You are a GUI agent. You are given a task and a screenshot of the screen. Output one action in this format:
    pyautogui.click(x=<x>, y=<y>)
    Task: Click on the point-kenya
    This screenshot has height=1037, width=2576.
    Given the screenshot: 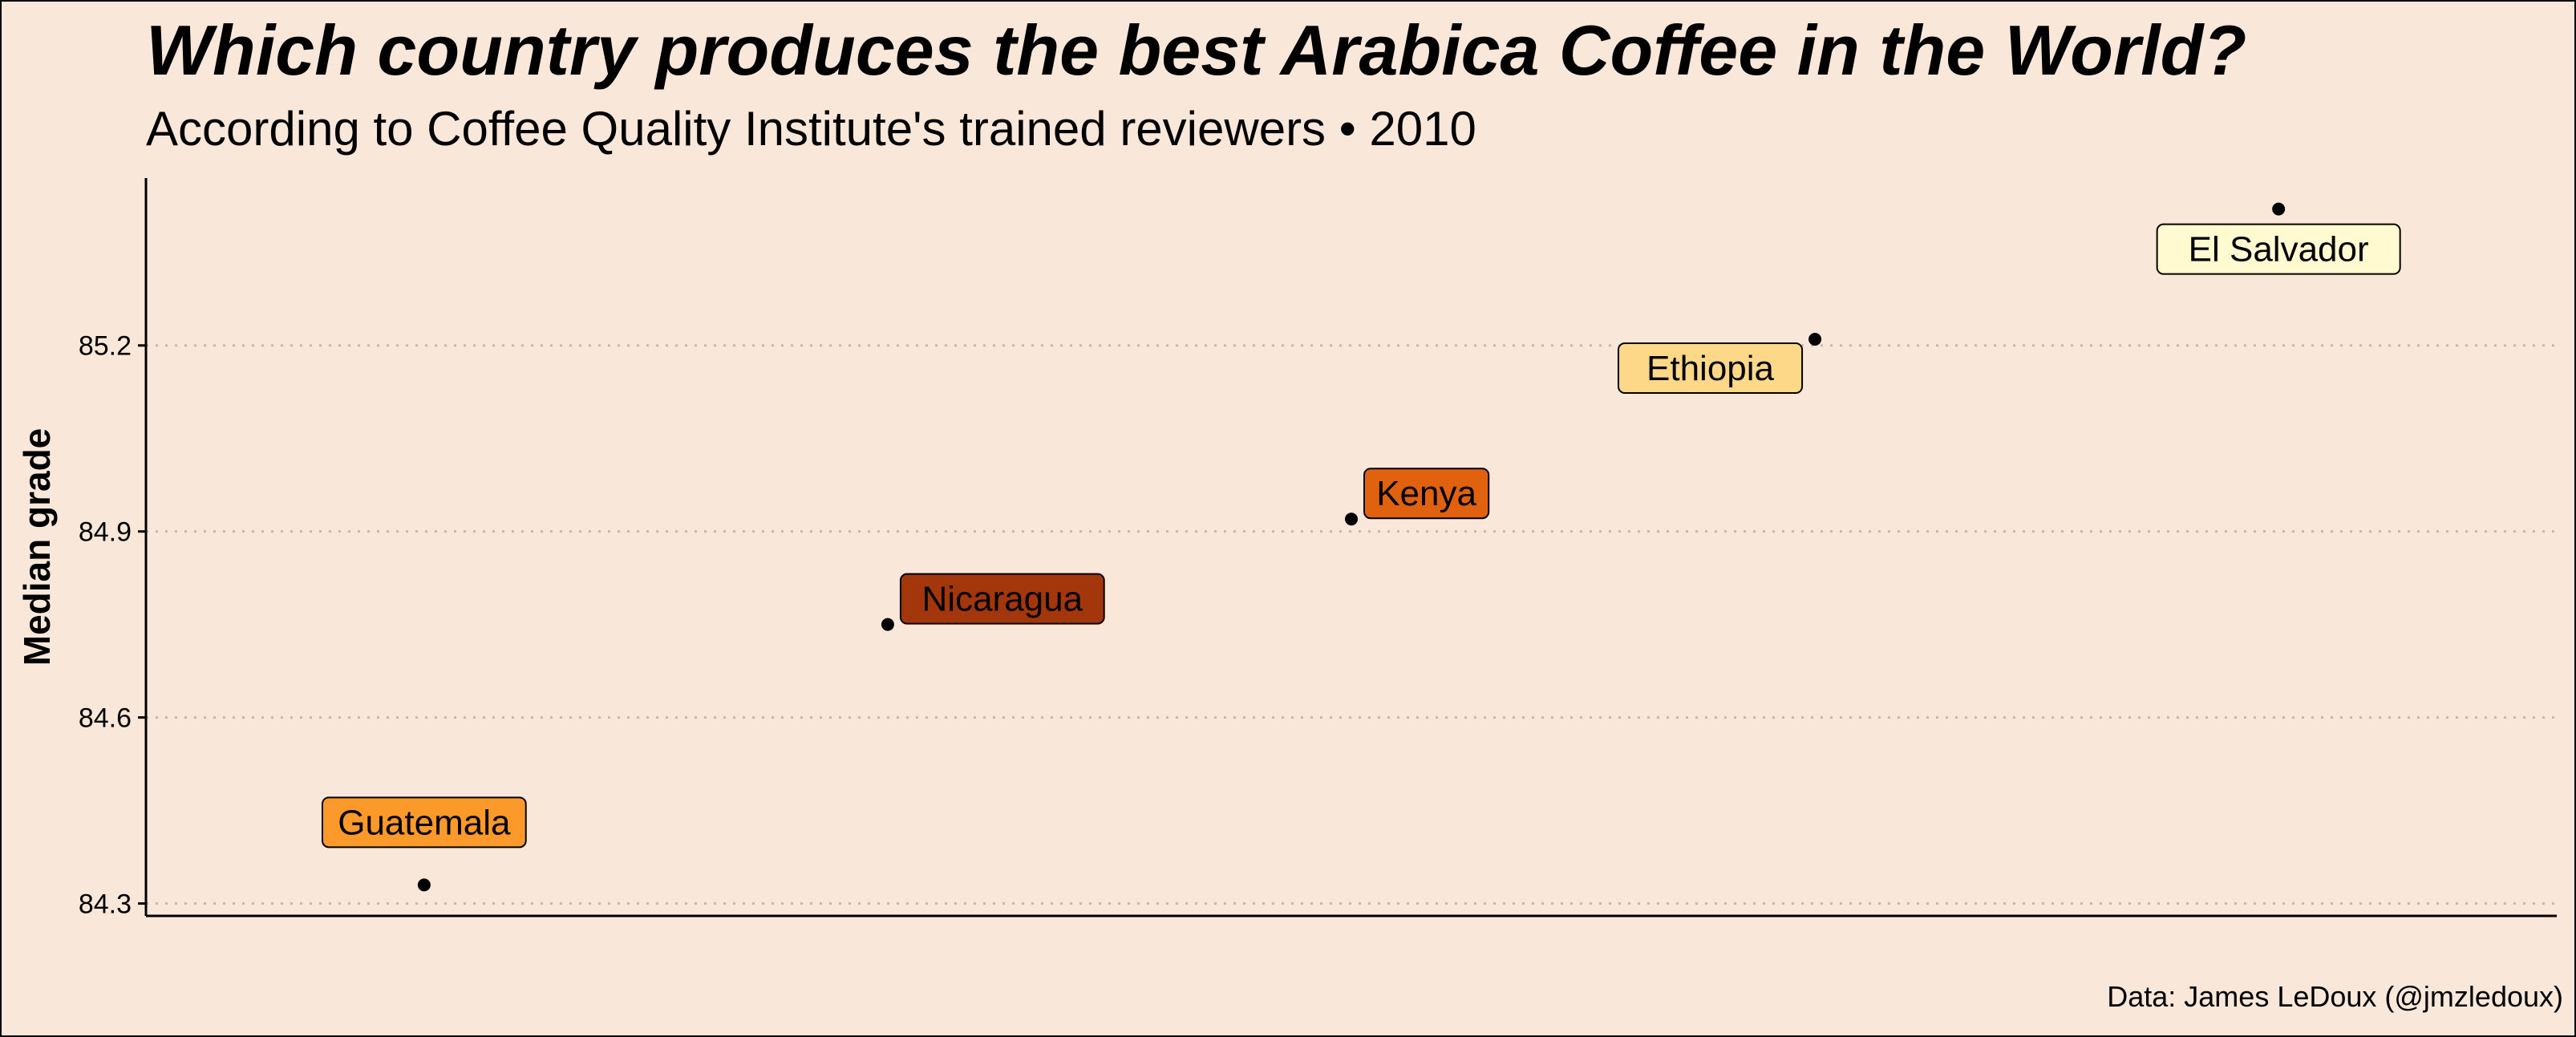 What is the action you would take?
    pyautogui.click(x=1351, y=519)
    